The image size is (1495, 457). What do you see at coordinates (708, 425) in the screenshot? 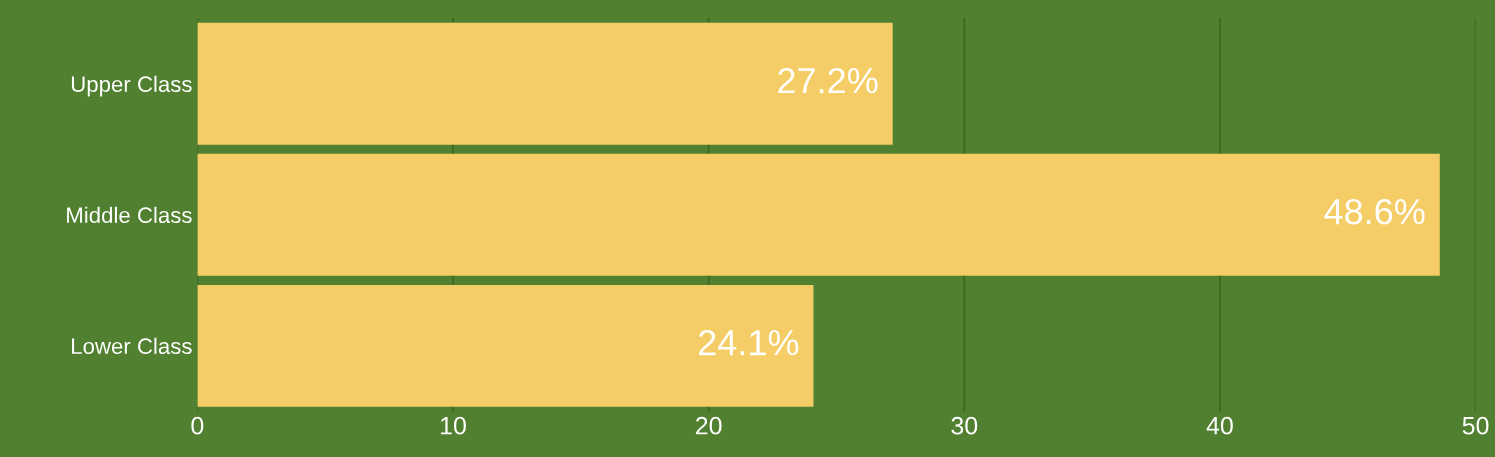
I see `x-tick-label: 20` at bounding box center [708, 425].